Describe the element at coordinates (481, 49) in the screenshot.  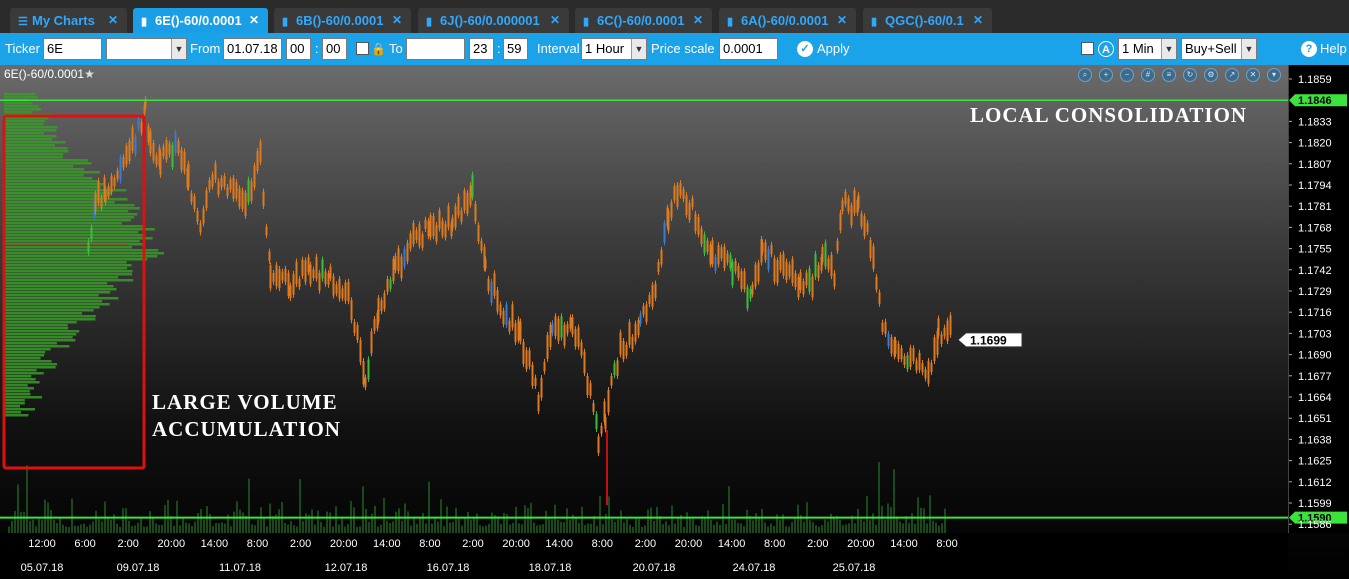
I see `to-hour-input: 23` at that location.